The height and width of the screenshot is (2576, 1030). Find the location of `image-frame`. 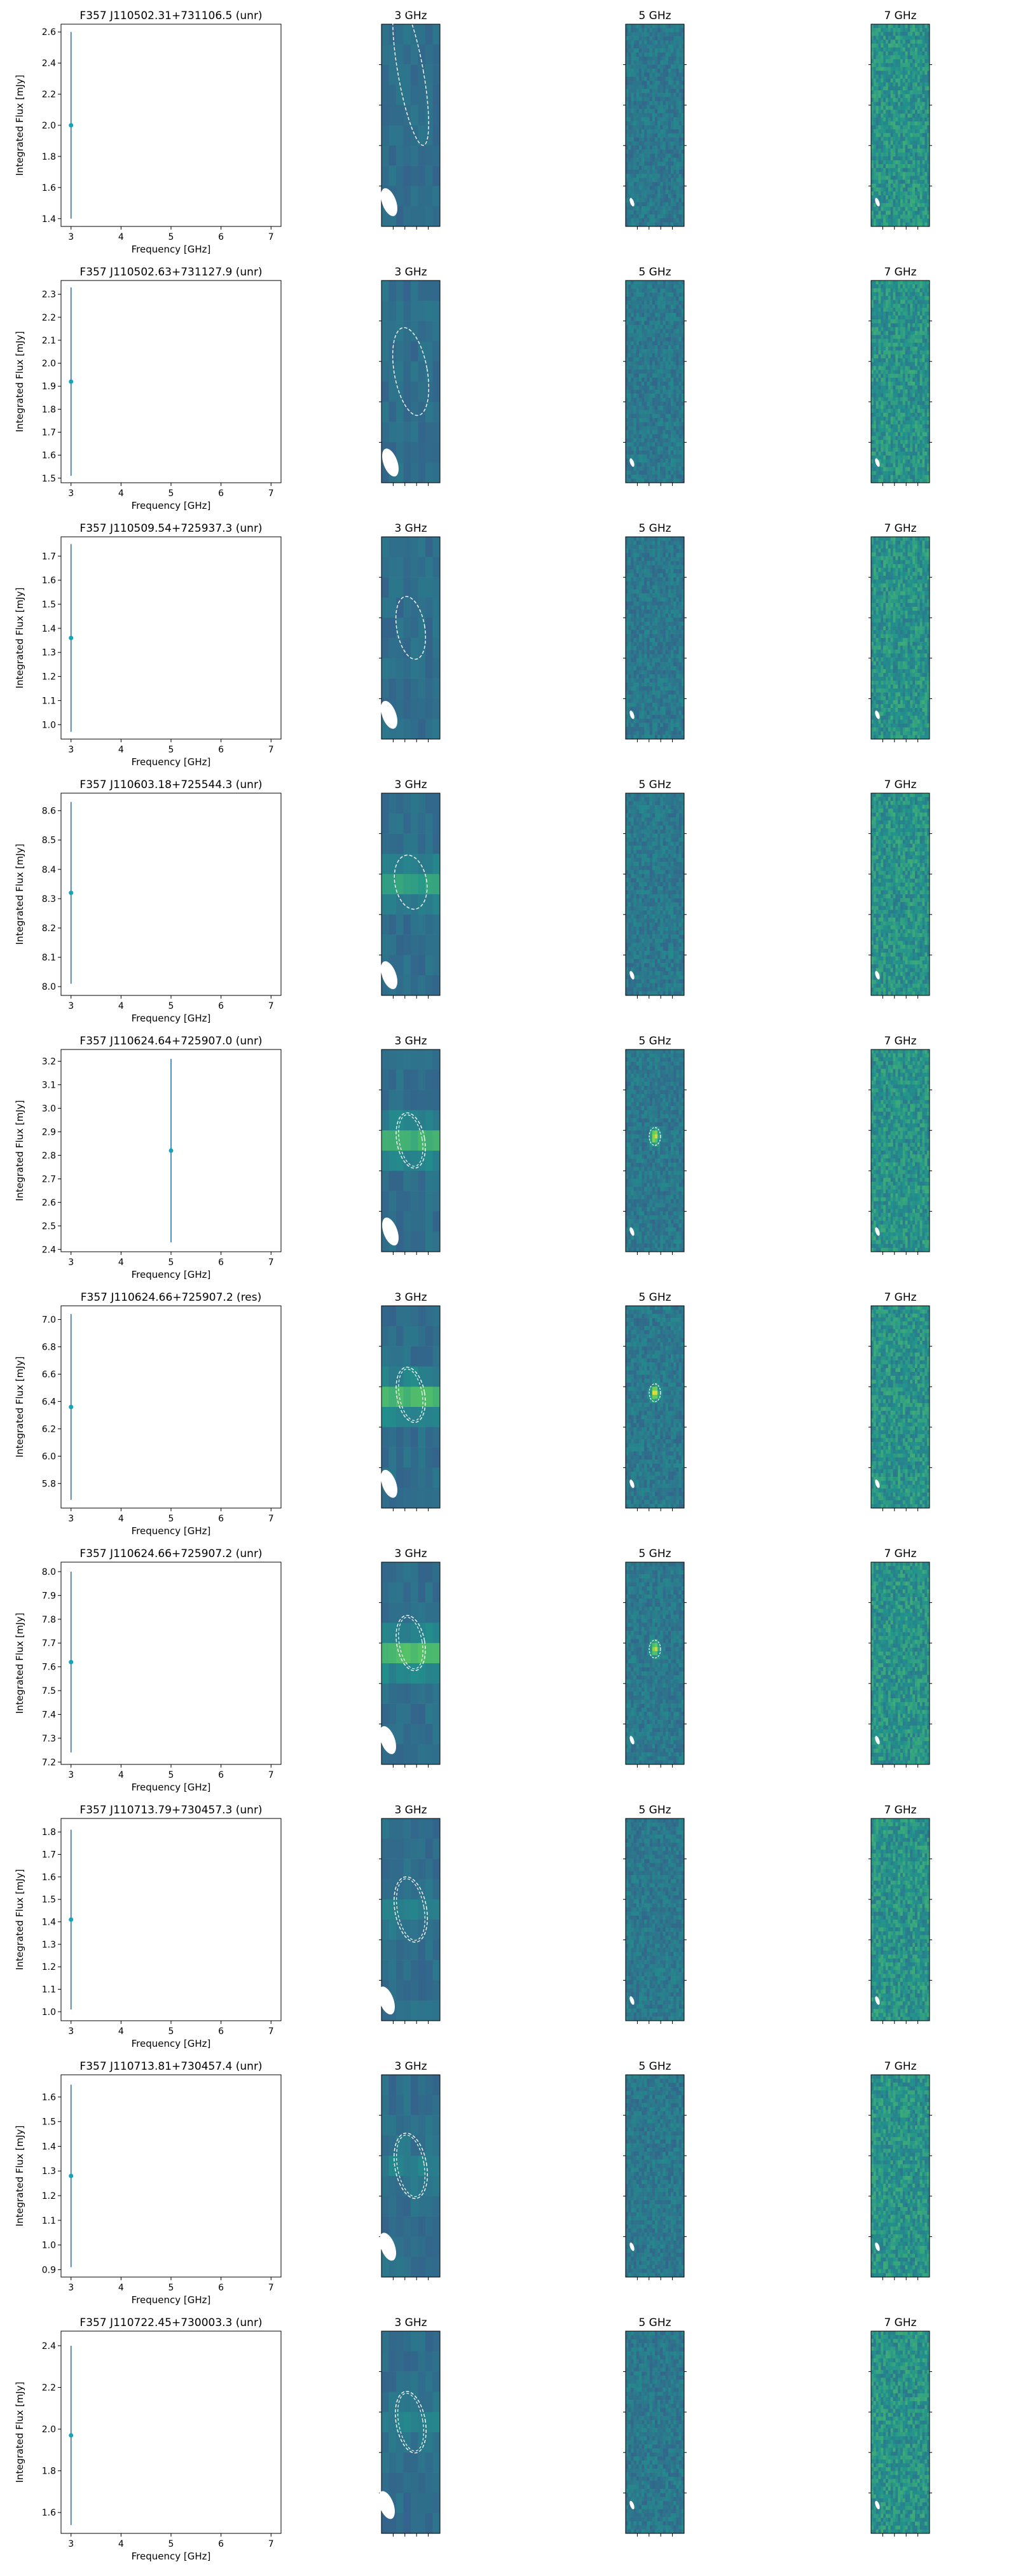

image-frame is located at coordinates (411, 125).